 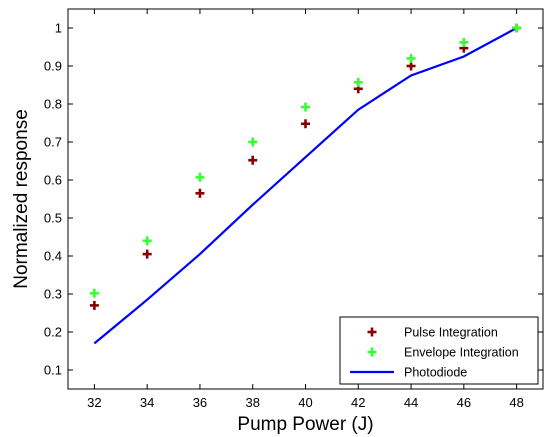 What do you see at coordinates (53, 218) in the screenshot?
I see `y-tick-label: 0.5` at bounding box center [53, 218].